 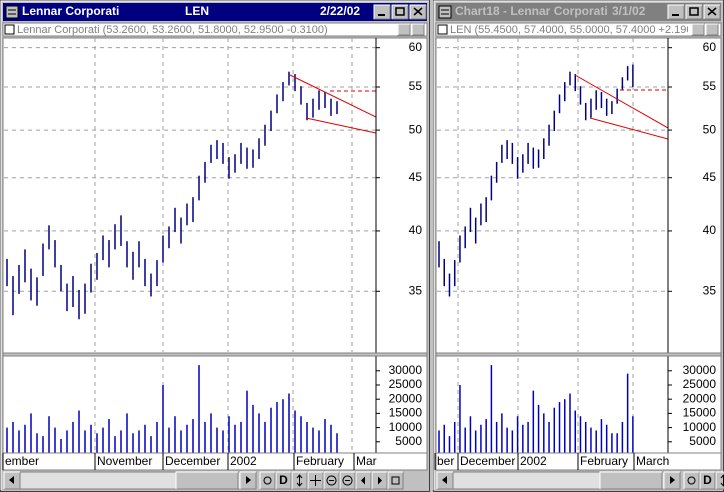 I want to click on price-tick-label: 60, so click(x=710, y=47).